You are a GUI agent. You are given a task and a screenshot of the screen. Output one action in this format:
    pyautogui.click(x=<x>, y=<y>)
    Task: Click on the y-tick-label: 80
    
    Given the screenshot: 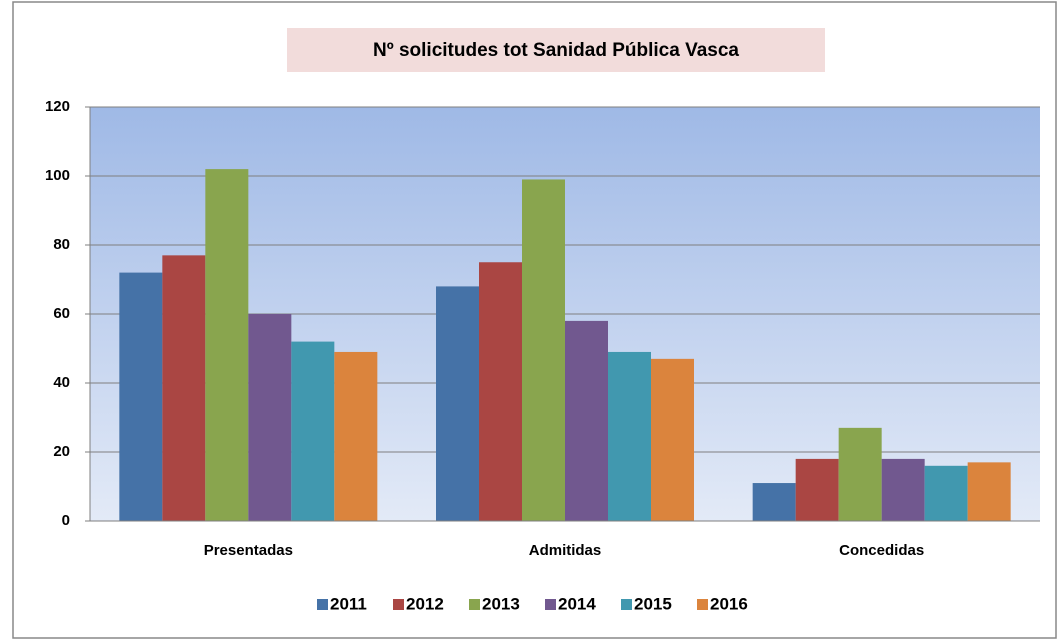 What is the action you would take?
    pyautogui.click(x=61, y=244)
    